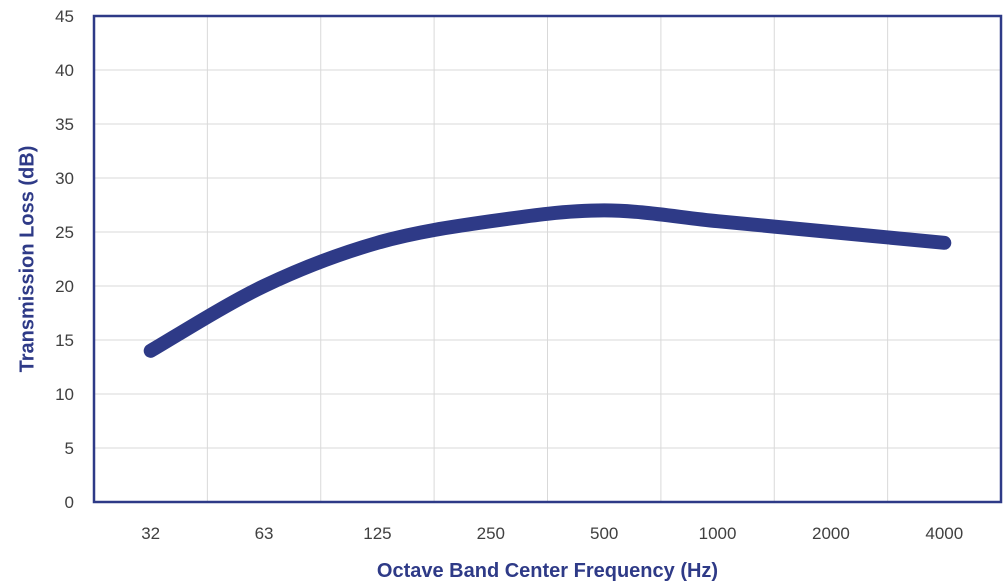 The height and width of the screenshot is (582, 1007). What do you see at coordinates (150, 533) in the screenshot?
I see `x-tick-label: 32` at bounding box center [150, 533].